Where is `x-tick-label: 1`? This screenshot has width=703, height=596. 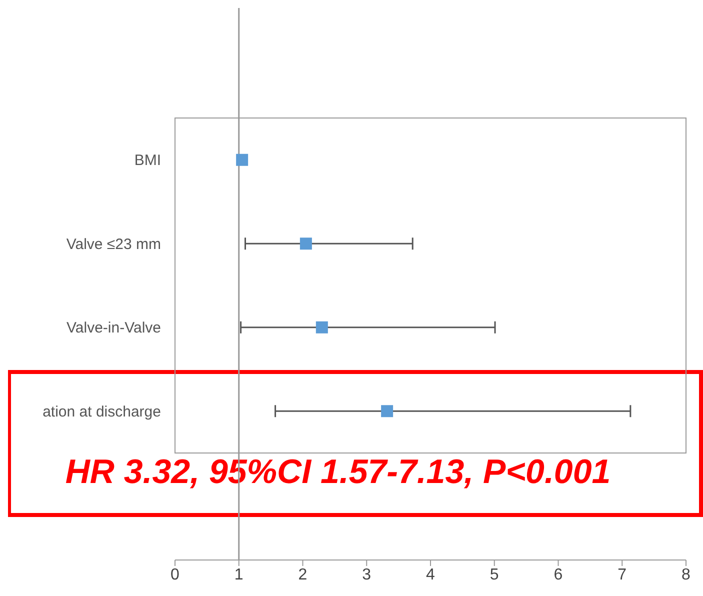 x-tick-label: 1 is located at coordinates (239, 575).